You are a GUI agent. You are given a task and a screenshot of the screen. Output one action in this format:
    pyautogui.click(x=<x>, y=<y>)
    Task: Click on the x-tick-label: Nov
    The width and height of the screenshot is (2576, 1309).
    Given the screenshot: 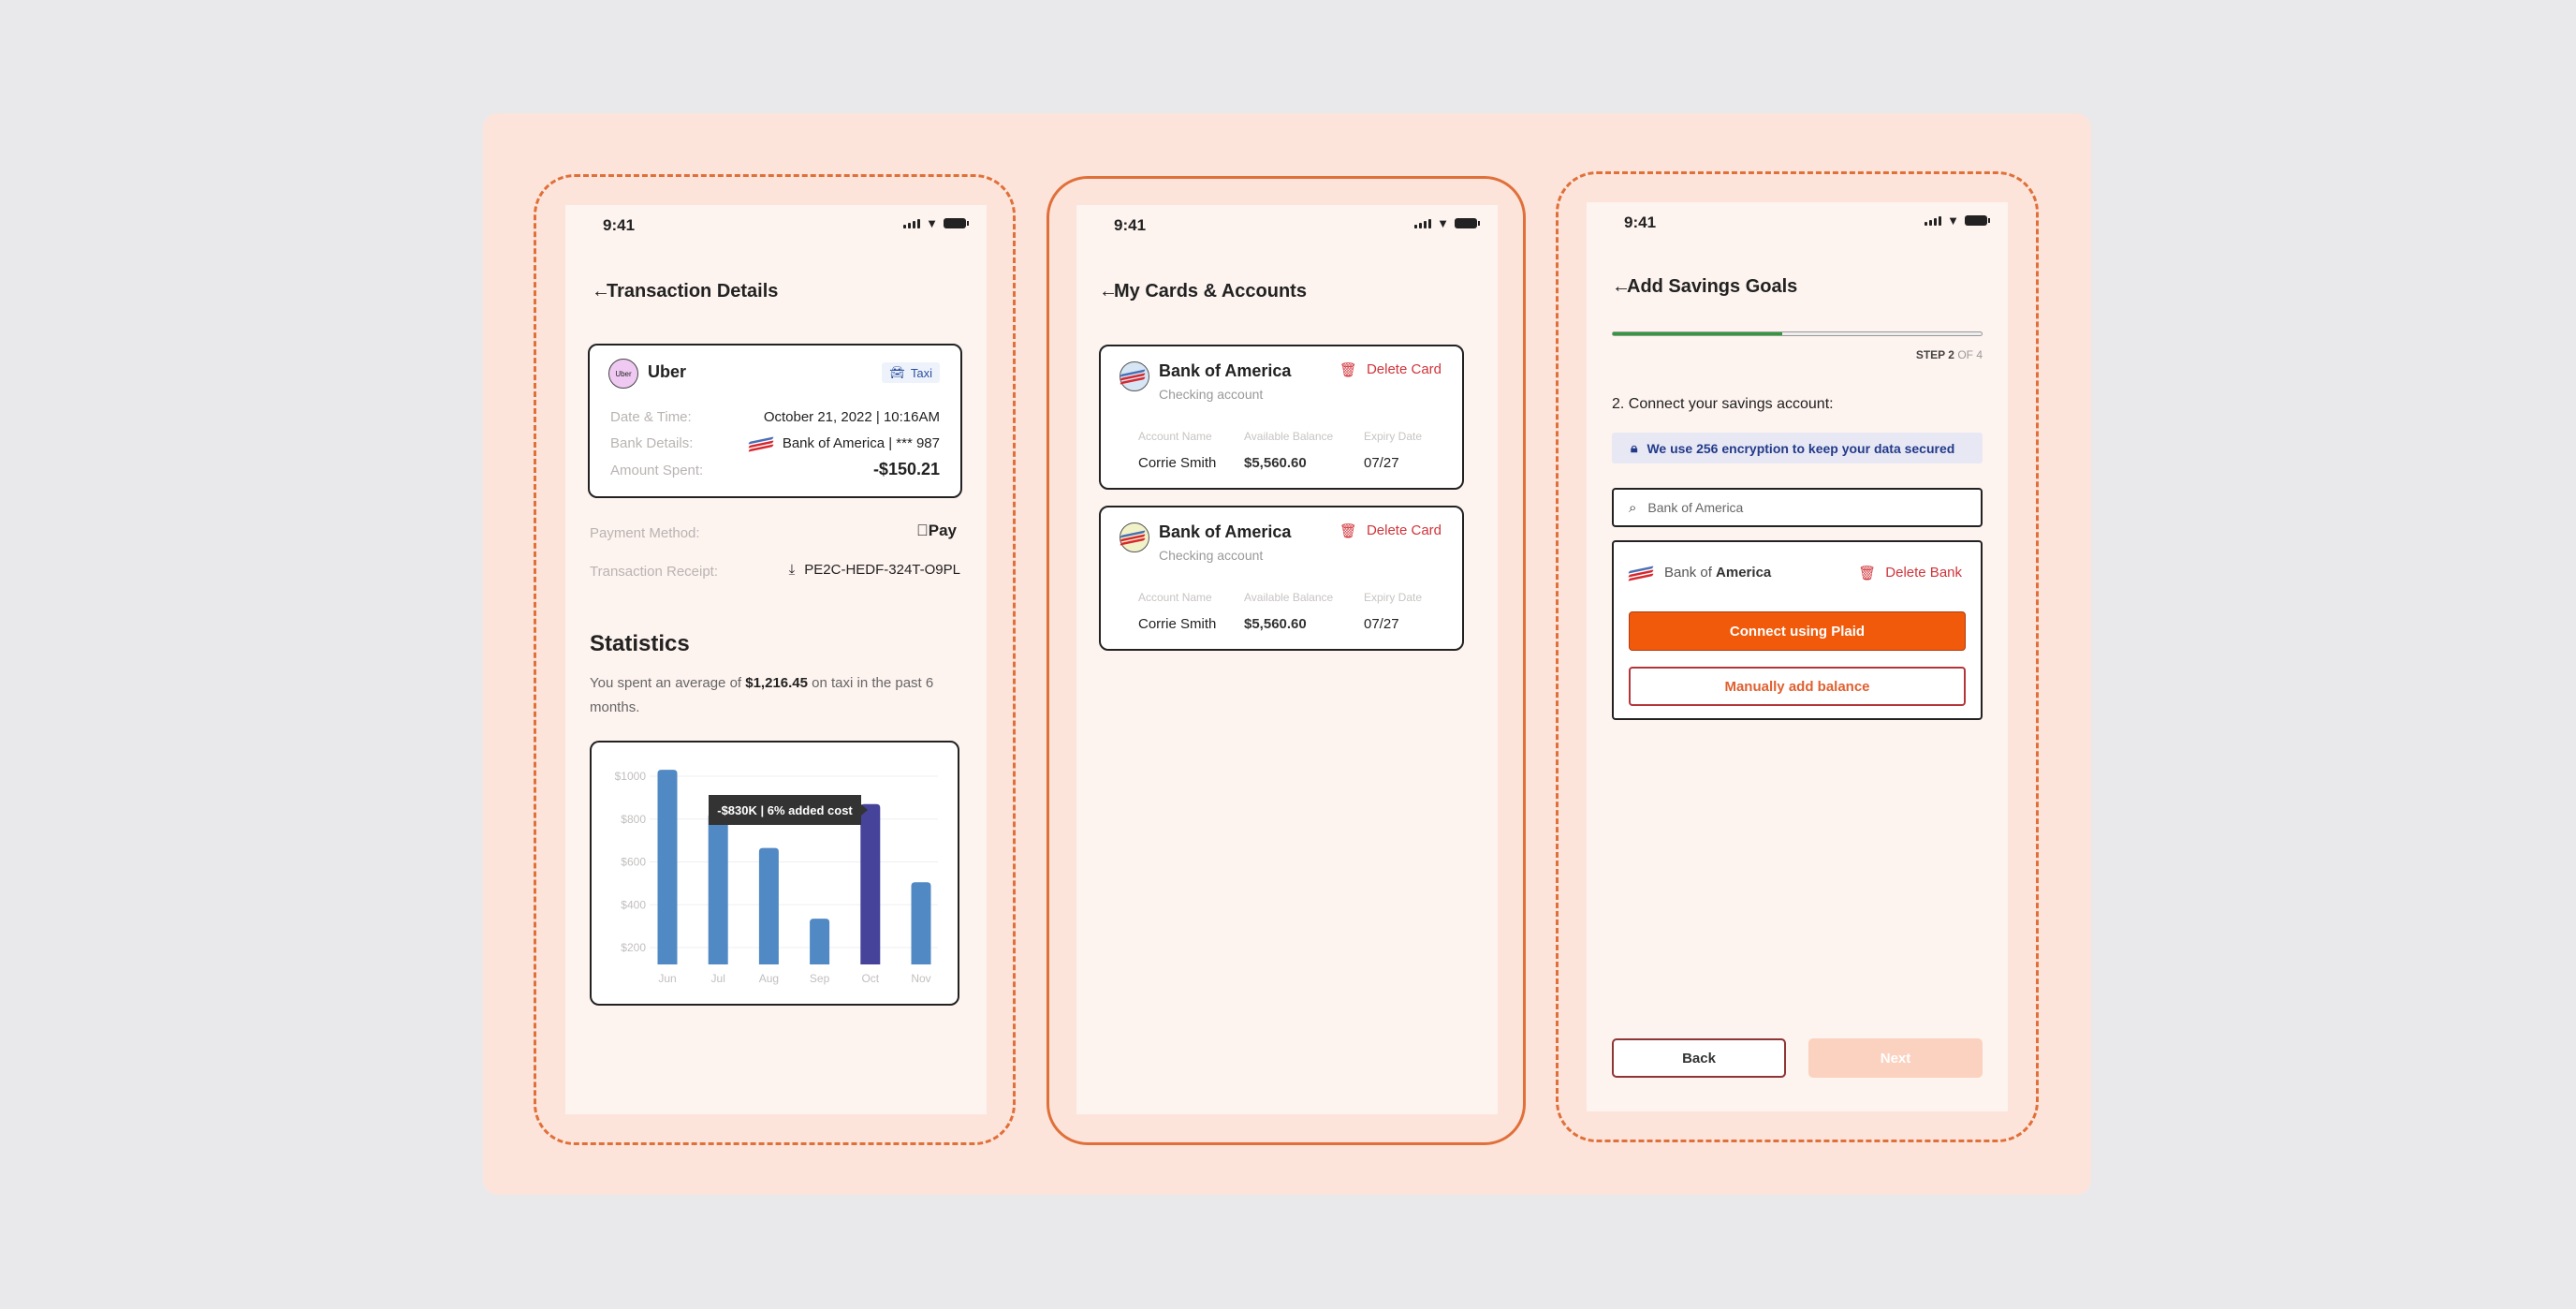 What is the action you would take?
    pyautogui.click(x=920, y=979)
    